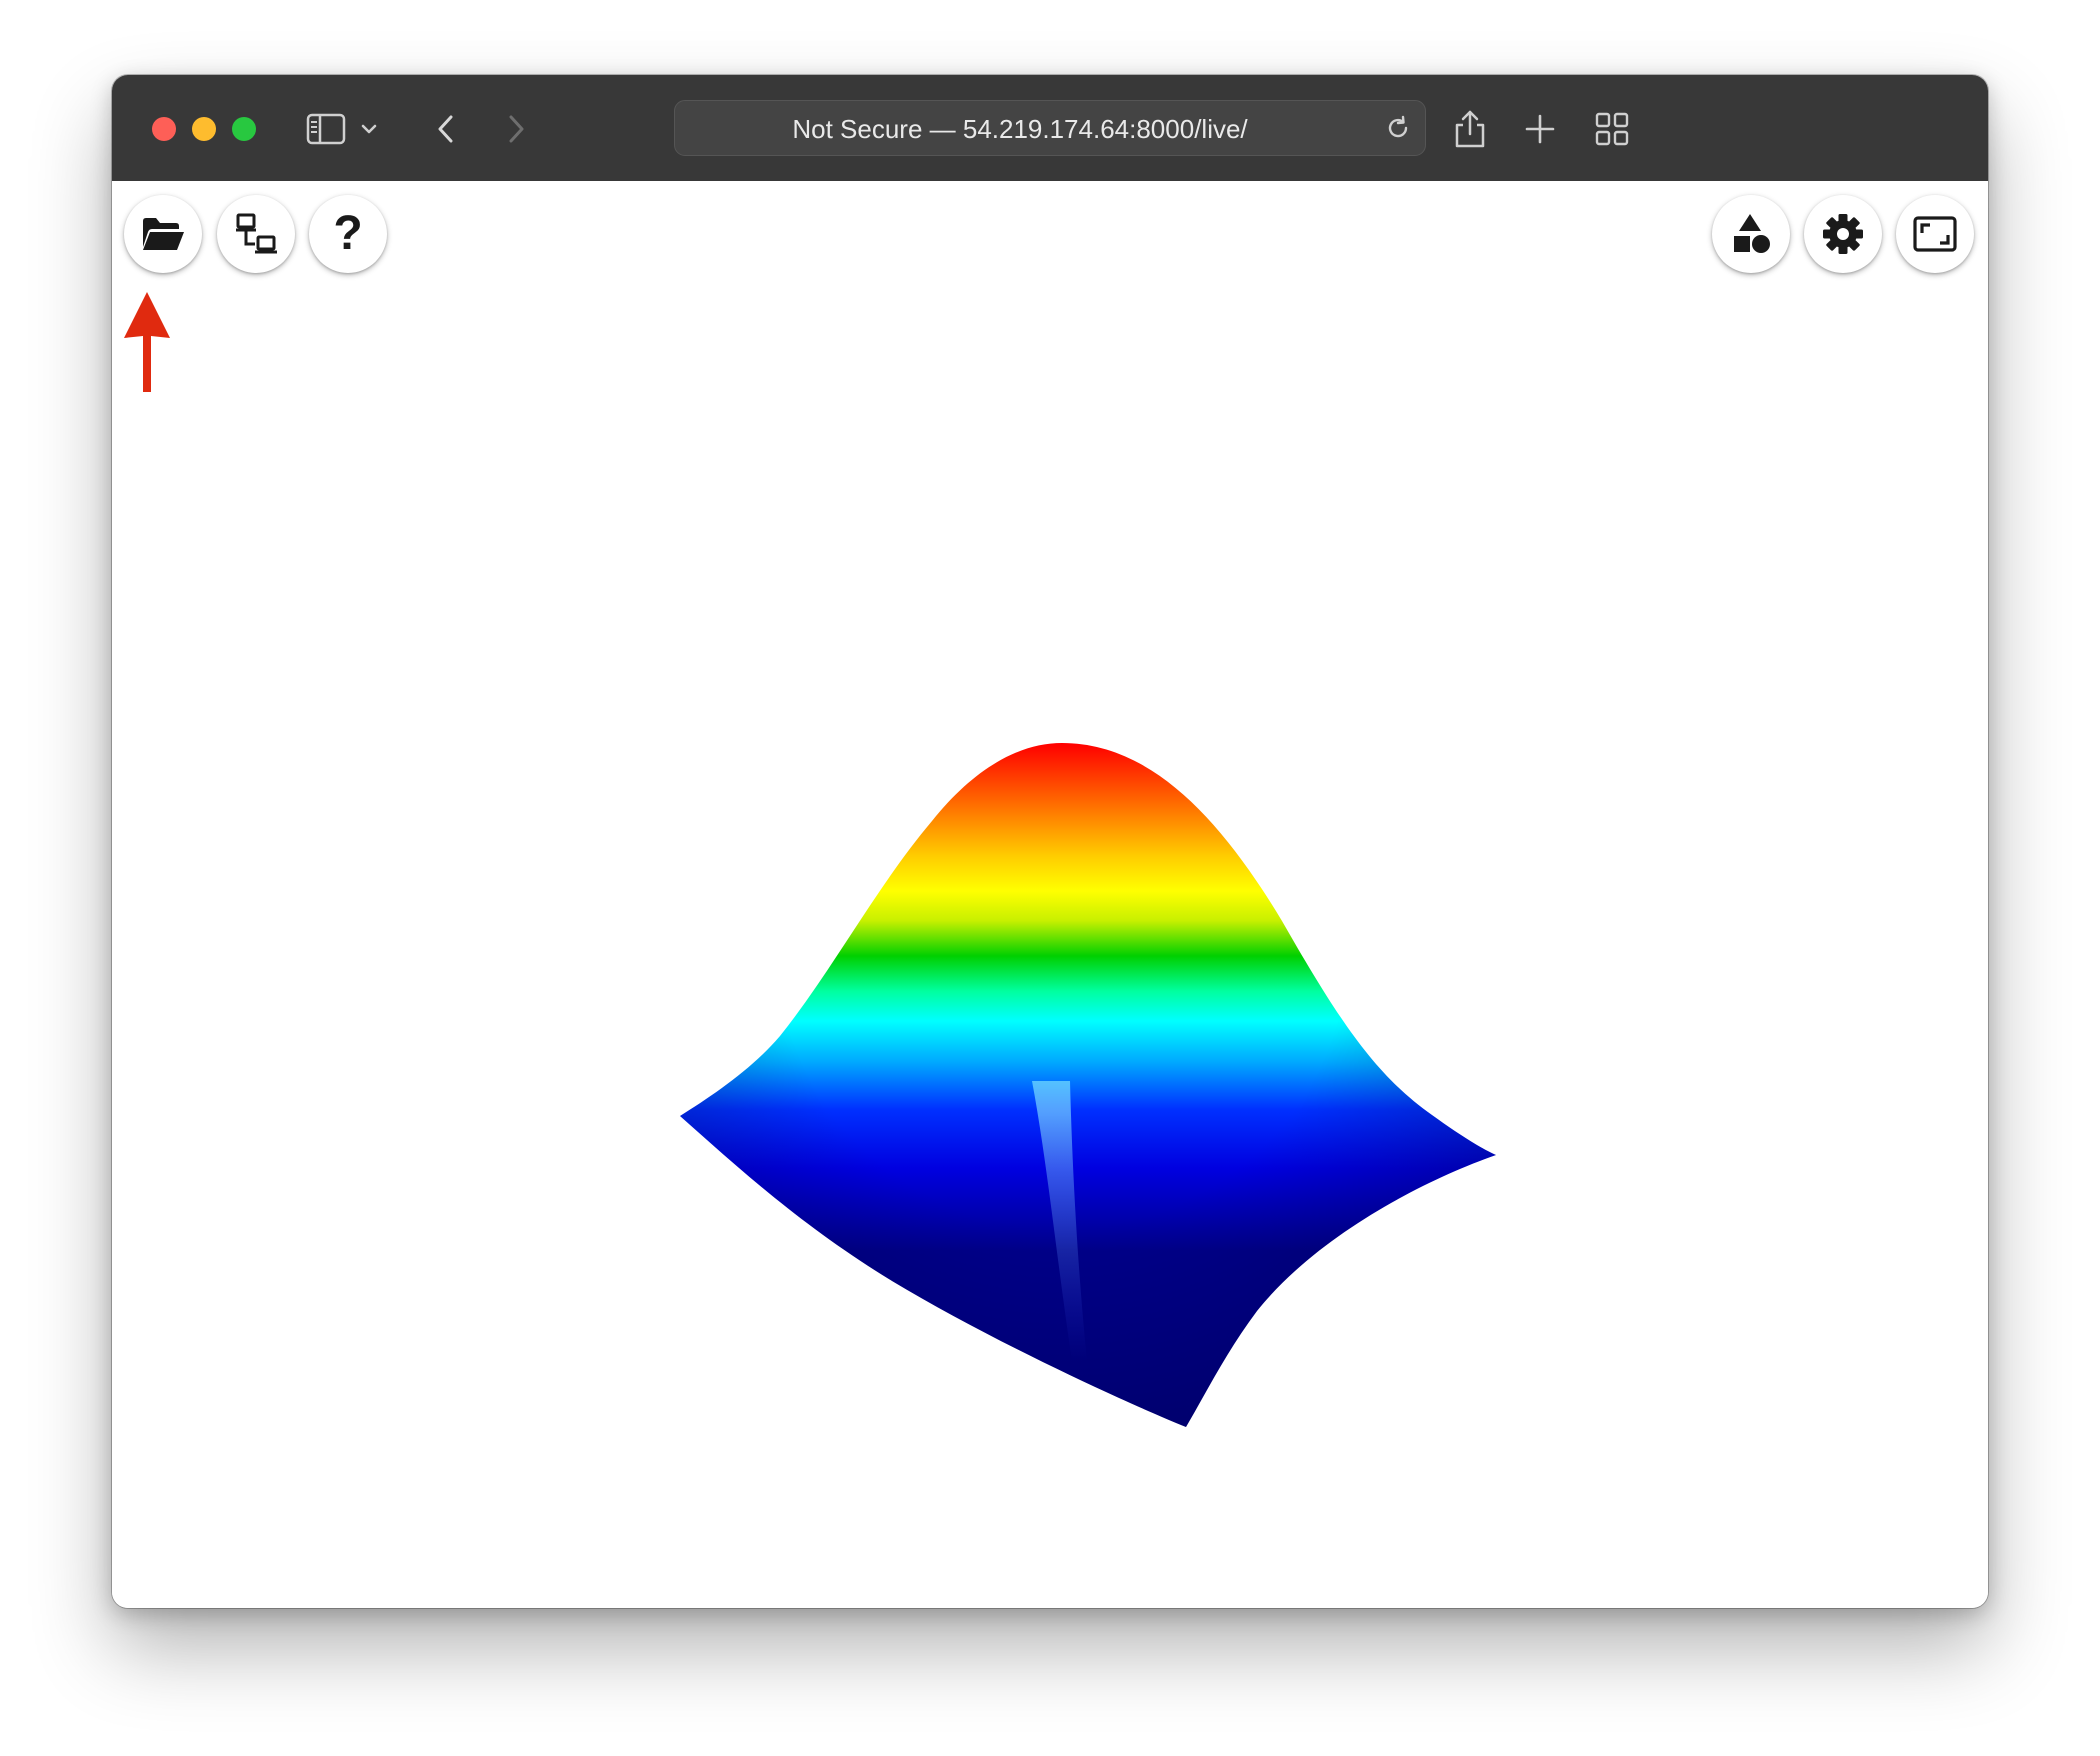  I want to click on grid-icon, so click(1612, 129).